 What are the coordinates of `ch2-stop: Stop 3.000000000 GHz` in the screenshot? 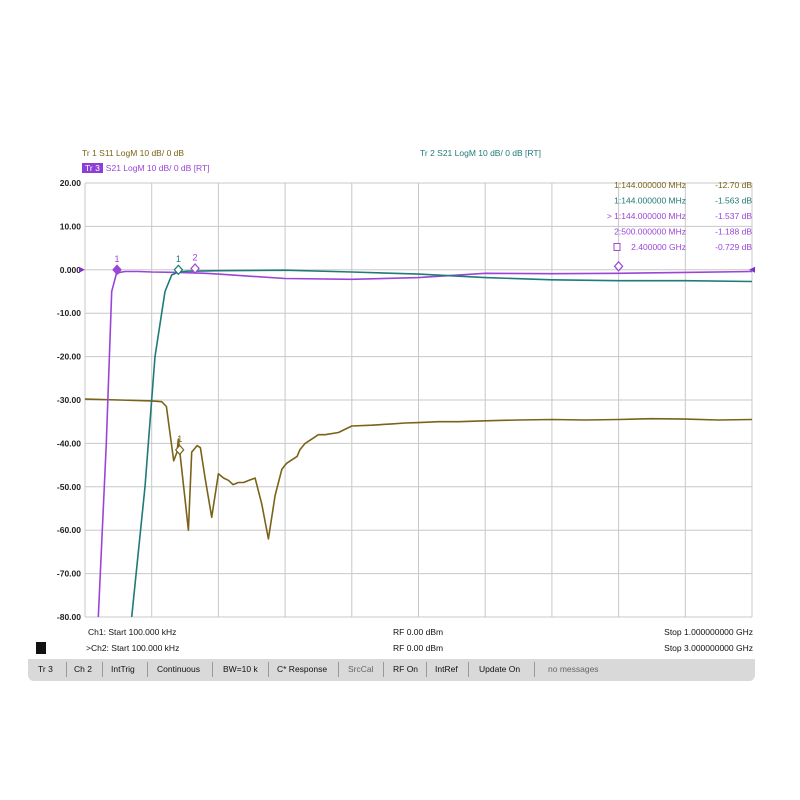 It's located at (708, 648).